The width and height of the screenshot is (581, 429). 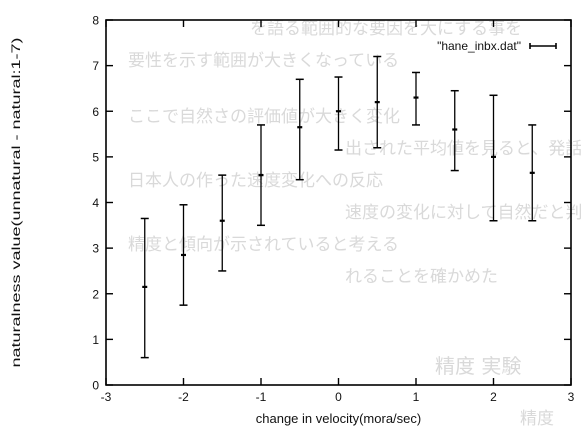 What do you see at coordinates (264, 61) in the screenshot?
I see `background-text-line: 要性を示す範囲が大きくなっている` at bounding box center [264, 61].